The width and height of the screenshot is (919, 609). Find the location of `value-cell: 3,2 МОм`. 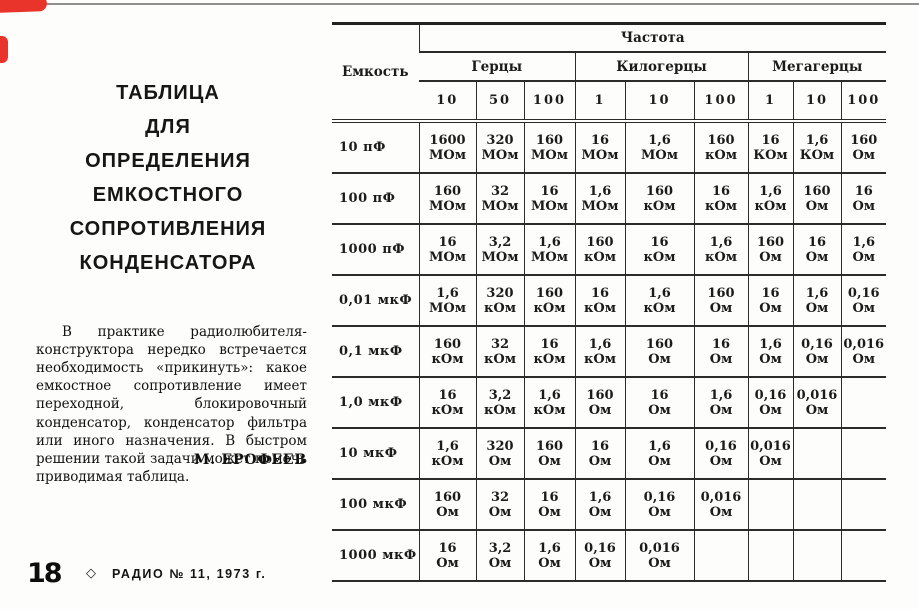

value-cell: 3,2 МОм is located at coordinates (499, 250).